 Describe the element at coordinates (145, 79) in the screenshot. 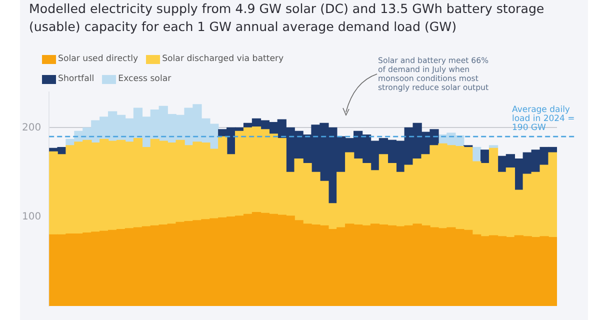

I see `legend-label: Excess solar` at that location.